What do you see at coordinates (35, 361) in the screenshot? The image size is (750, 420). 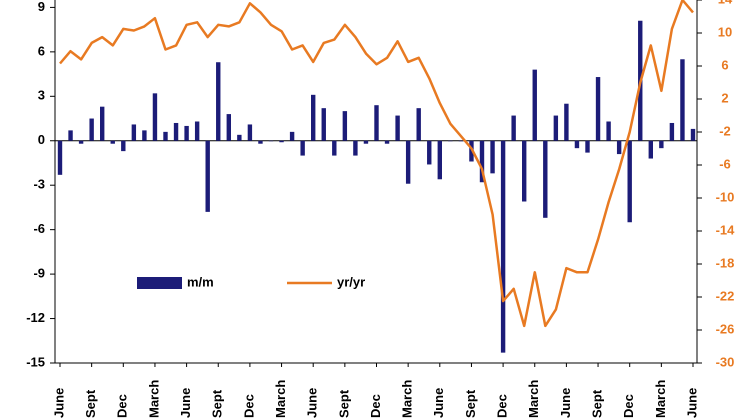 I see `y-tick-label: -15` at bounding box center [35, 361].